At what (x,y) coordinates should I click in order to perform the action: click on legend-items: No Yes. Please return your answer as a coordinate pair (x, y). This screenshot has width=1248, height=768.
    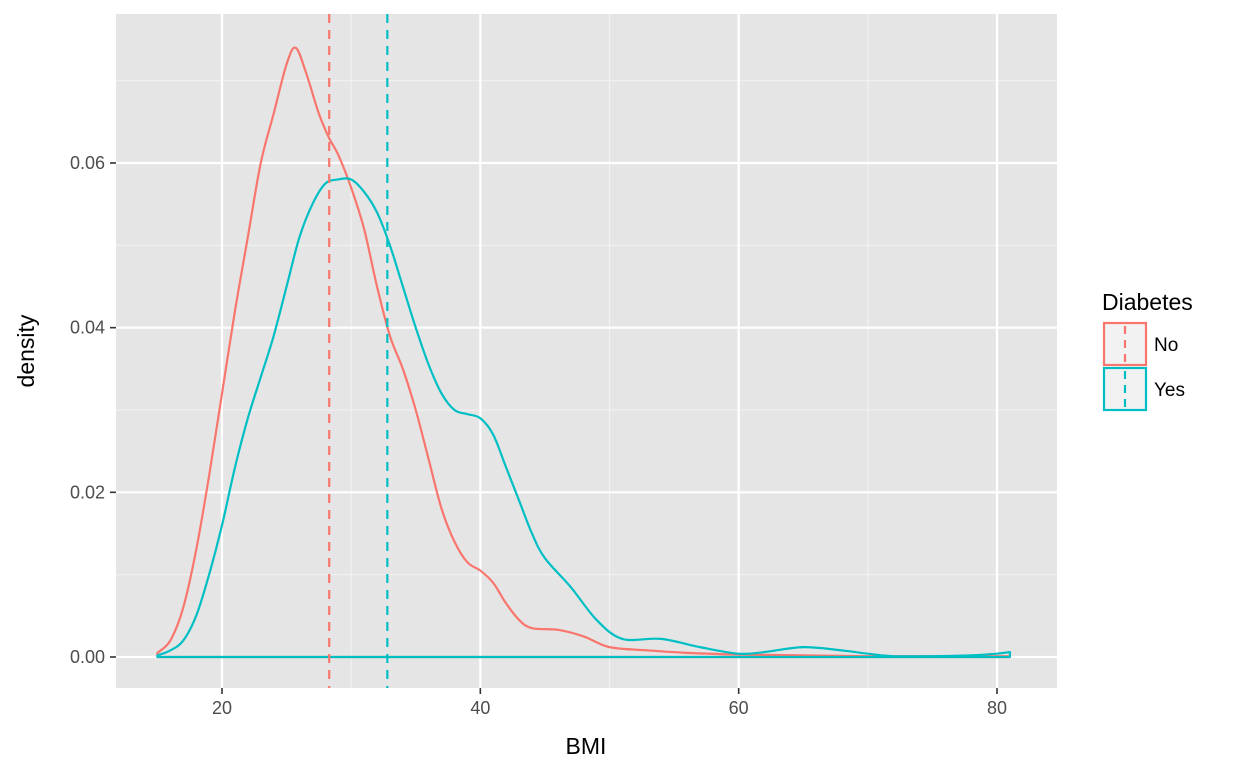
    Looking at the image, I should click on (1143, 366).